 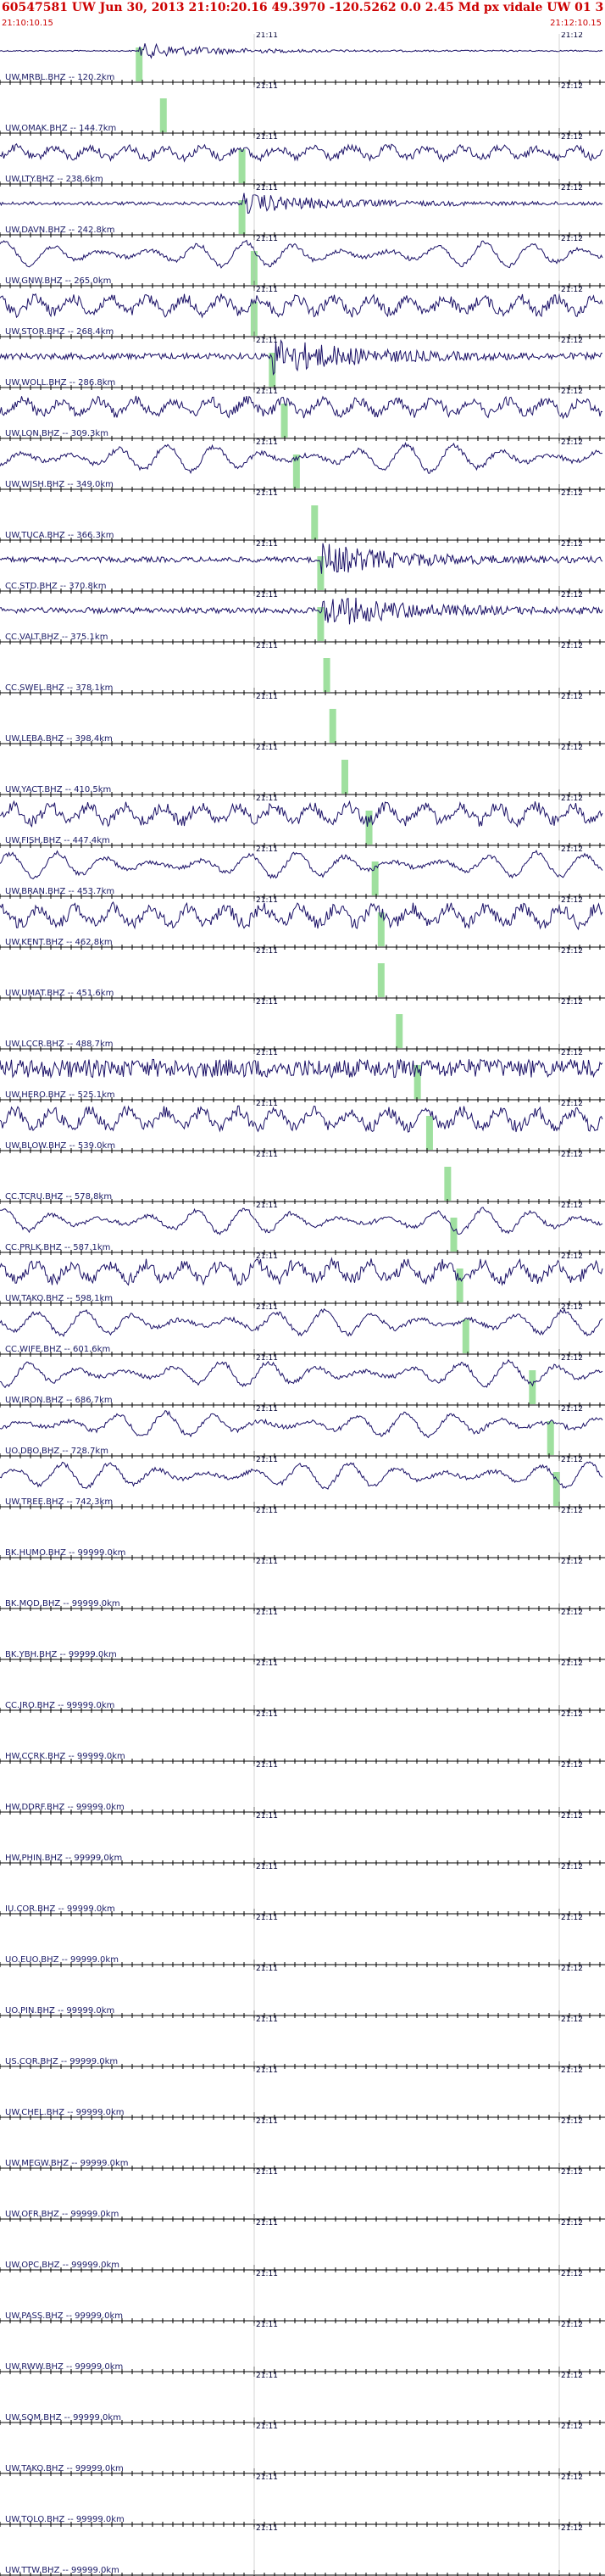 What do you see at coordinates (303, 2094) in the screenshot?
I see `trace-row: 21:11 21:12 UW.CHEL.BHZ -- 99999.0km` at bounding box center [303, 2094].